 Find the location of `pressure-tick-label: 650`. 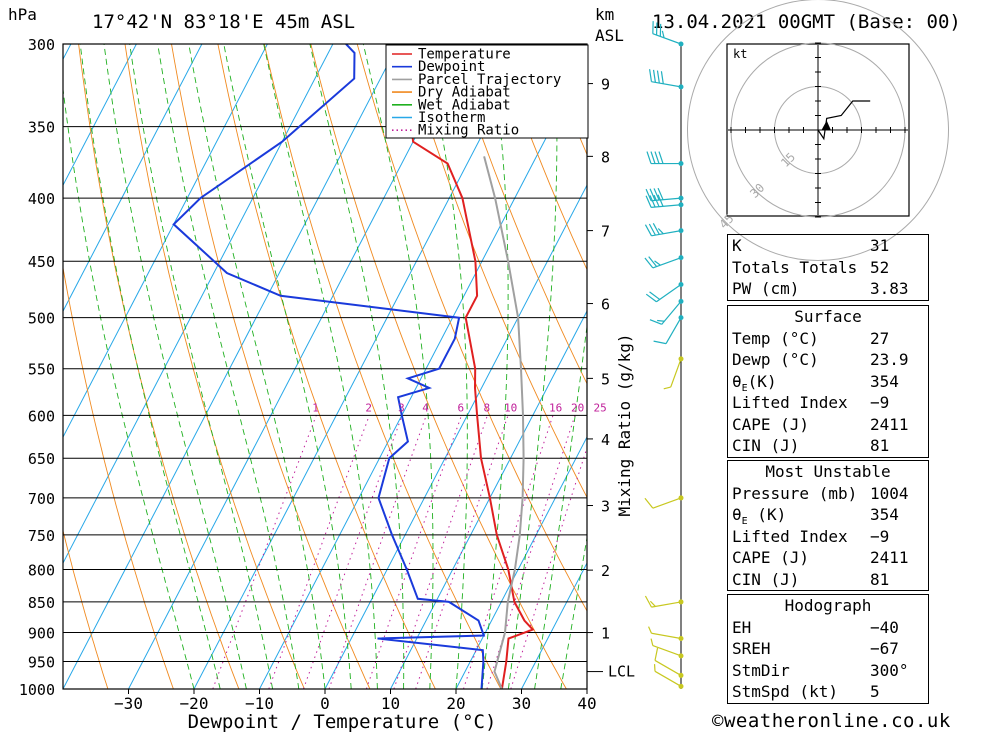

pressure-tick-label: 650 is located at coordinates (41, 459).